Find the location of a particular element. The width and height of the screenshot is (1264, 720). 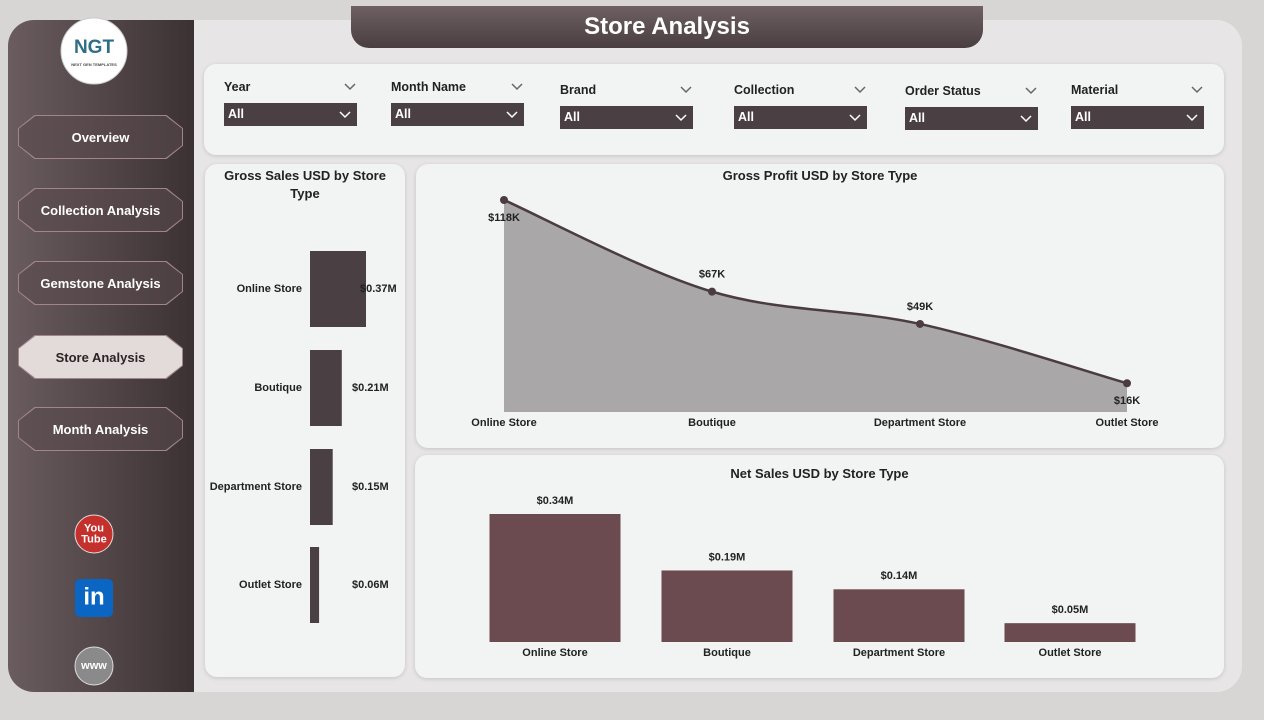

value-label: $49K is located at coordinates (920, 307).